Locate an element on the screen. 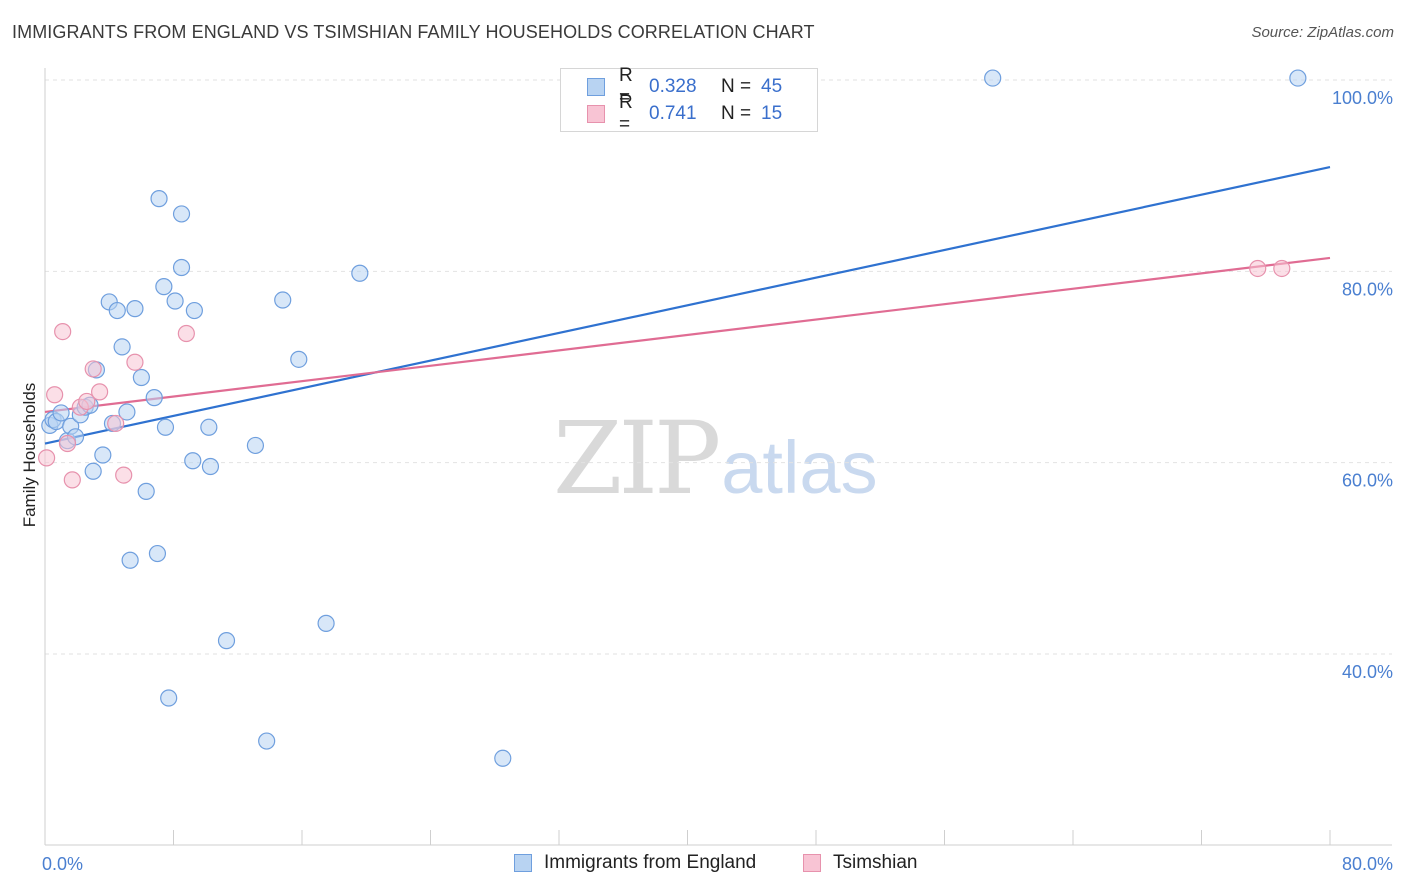  stats-legend: R = 0.328 N = 45 R = 0.741 N = 15 is located at coordinates (689, 100).